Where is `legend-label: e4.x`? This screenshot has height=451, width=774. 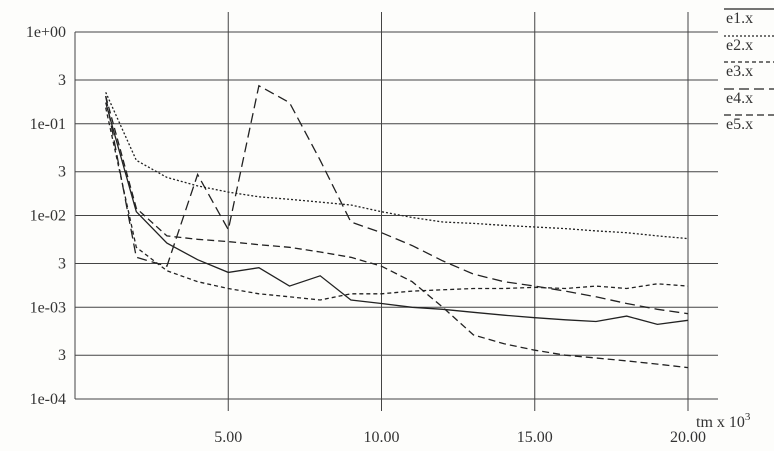 legend-label: e4.x is located at coordinates (740, 98).